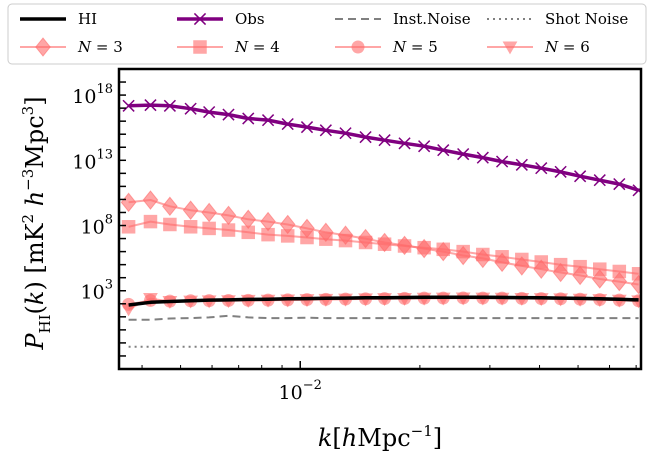 Image resolution: width=656 pixels, height=455 pixels. Describe the element at coordinates (325, 437) in the screenshot. I see `x-label-k: k` at that location.